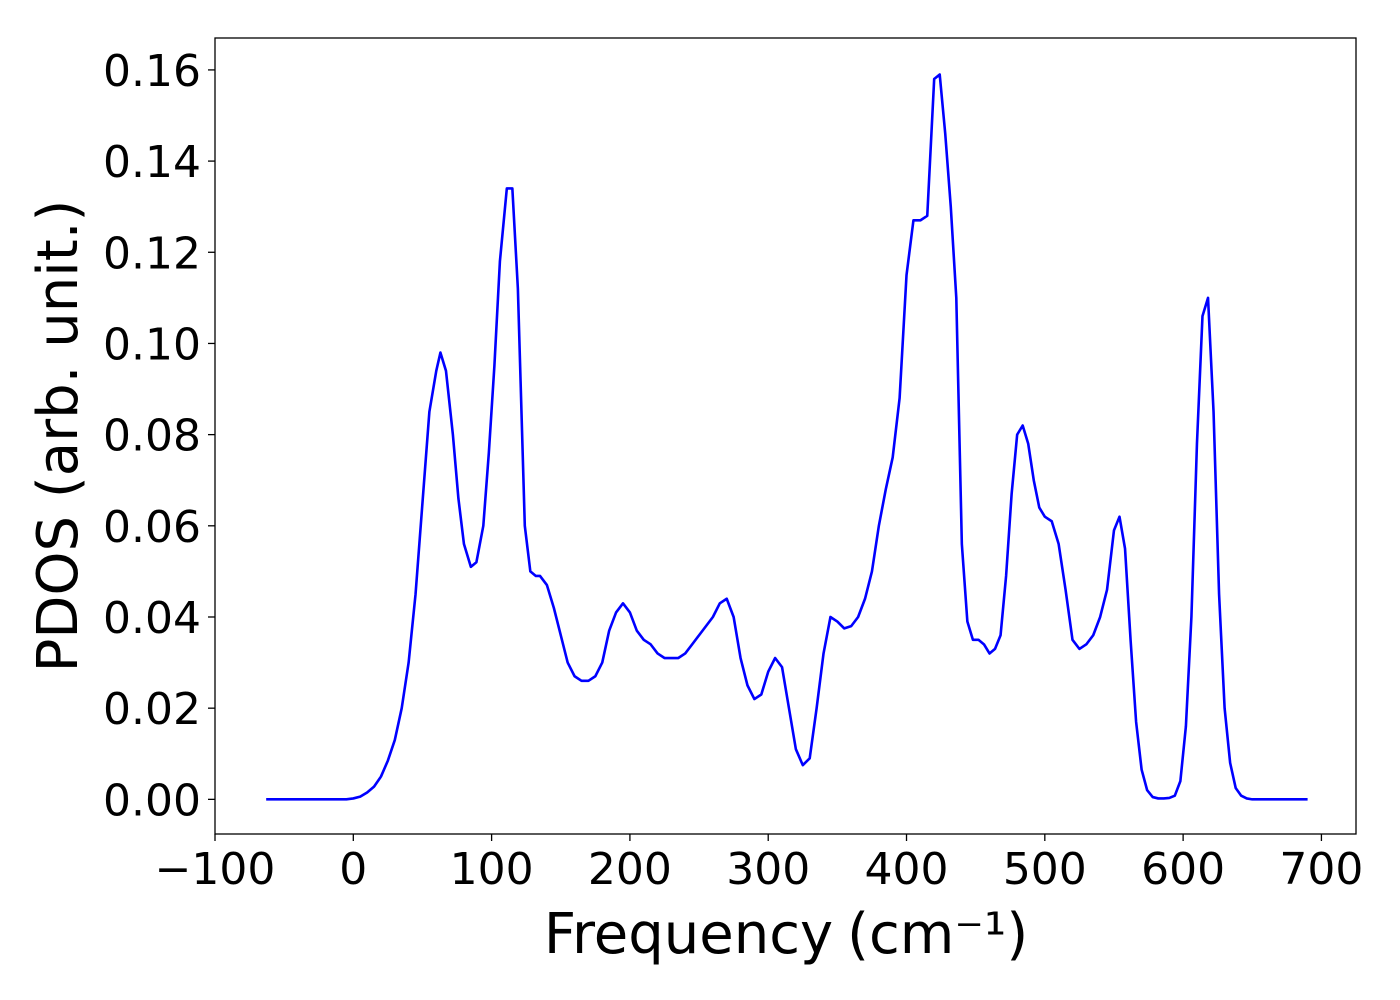 Image resolution: width=1400 pixels, height=1000 pixels. What do you see at coordinates (768, 869) in the screenshot?
I see `x-tick-label: 300` at bounding box center [768, 869].